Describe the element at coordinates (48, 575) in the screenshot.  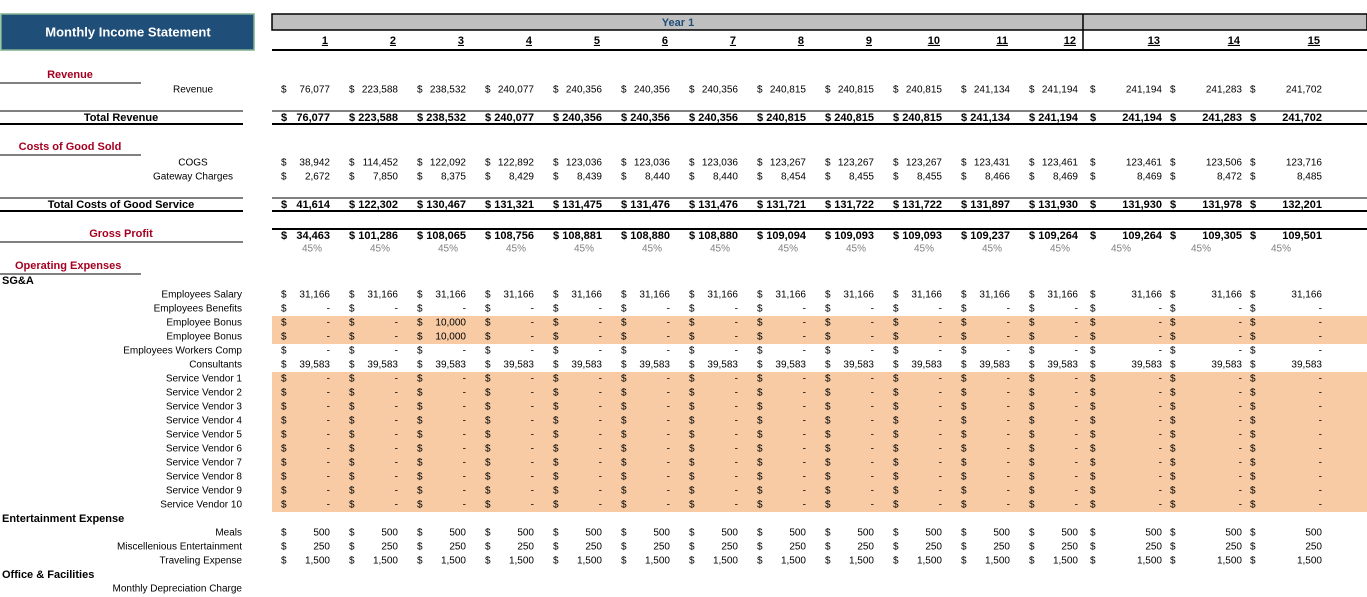
I see `group-label: Office & Facilities` at that location.